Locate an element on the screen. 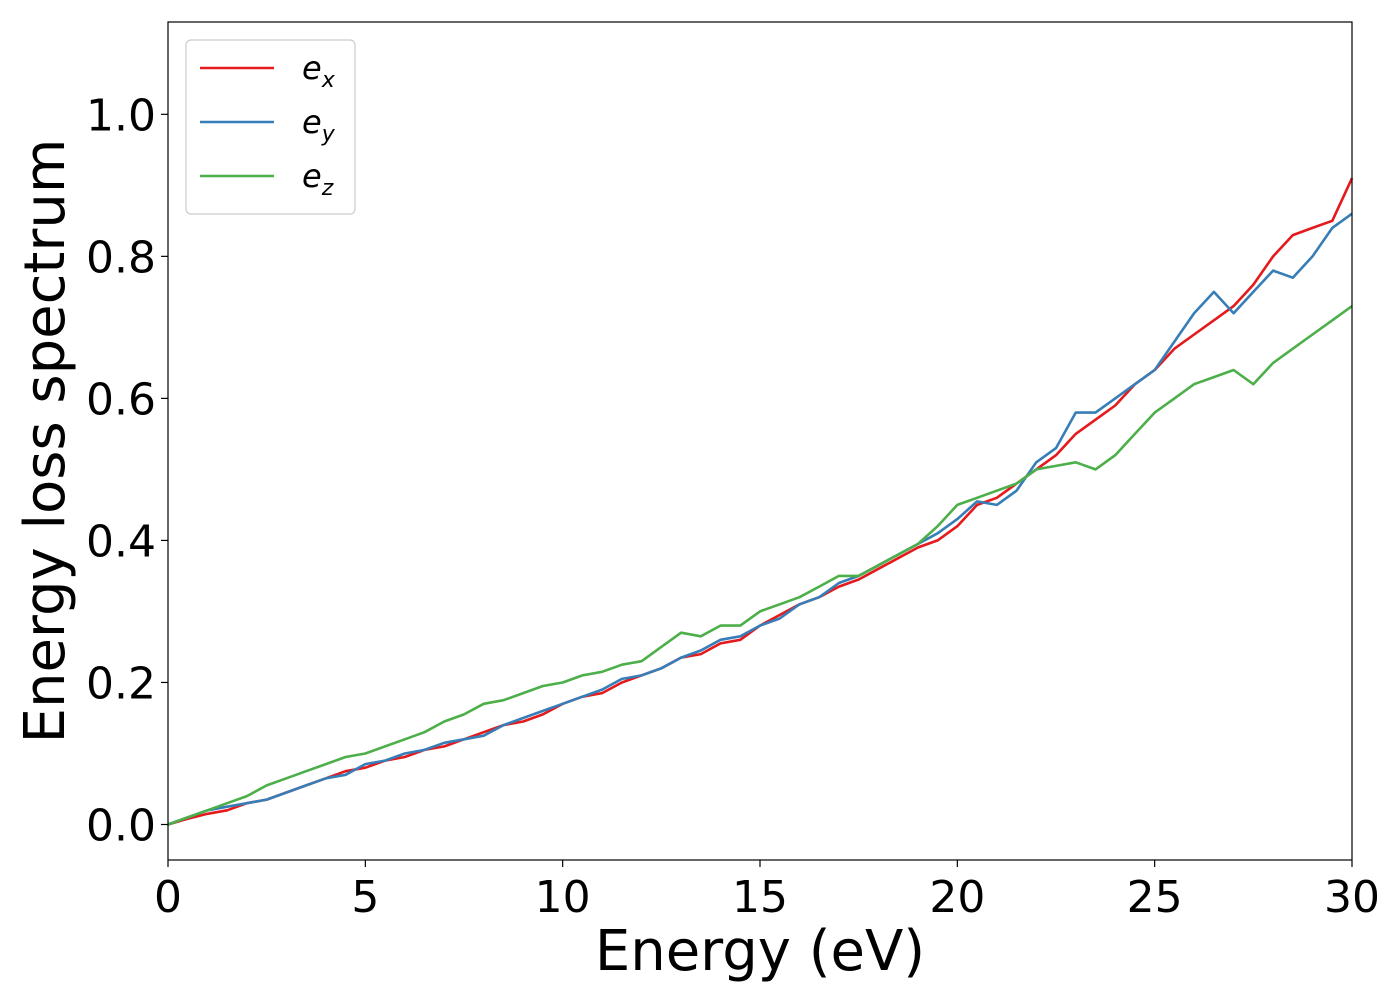  y-tick-label: 0.2 is located at coordinates (121, 683).